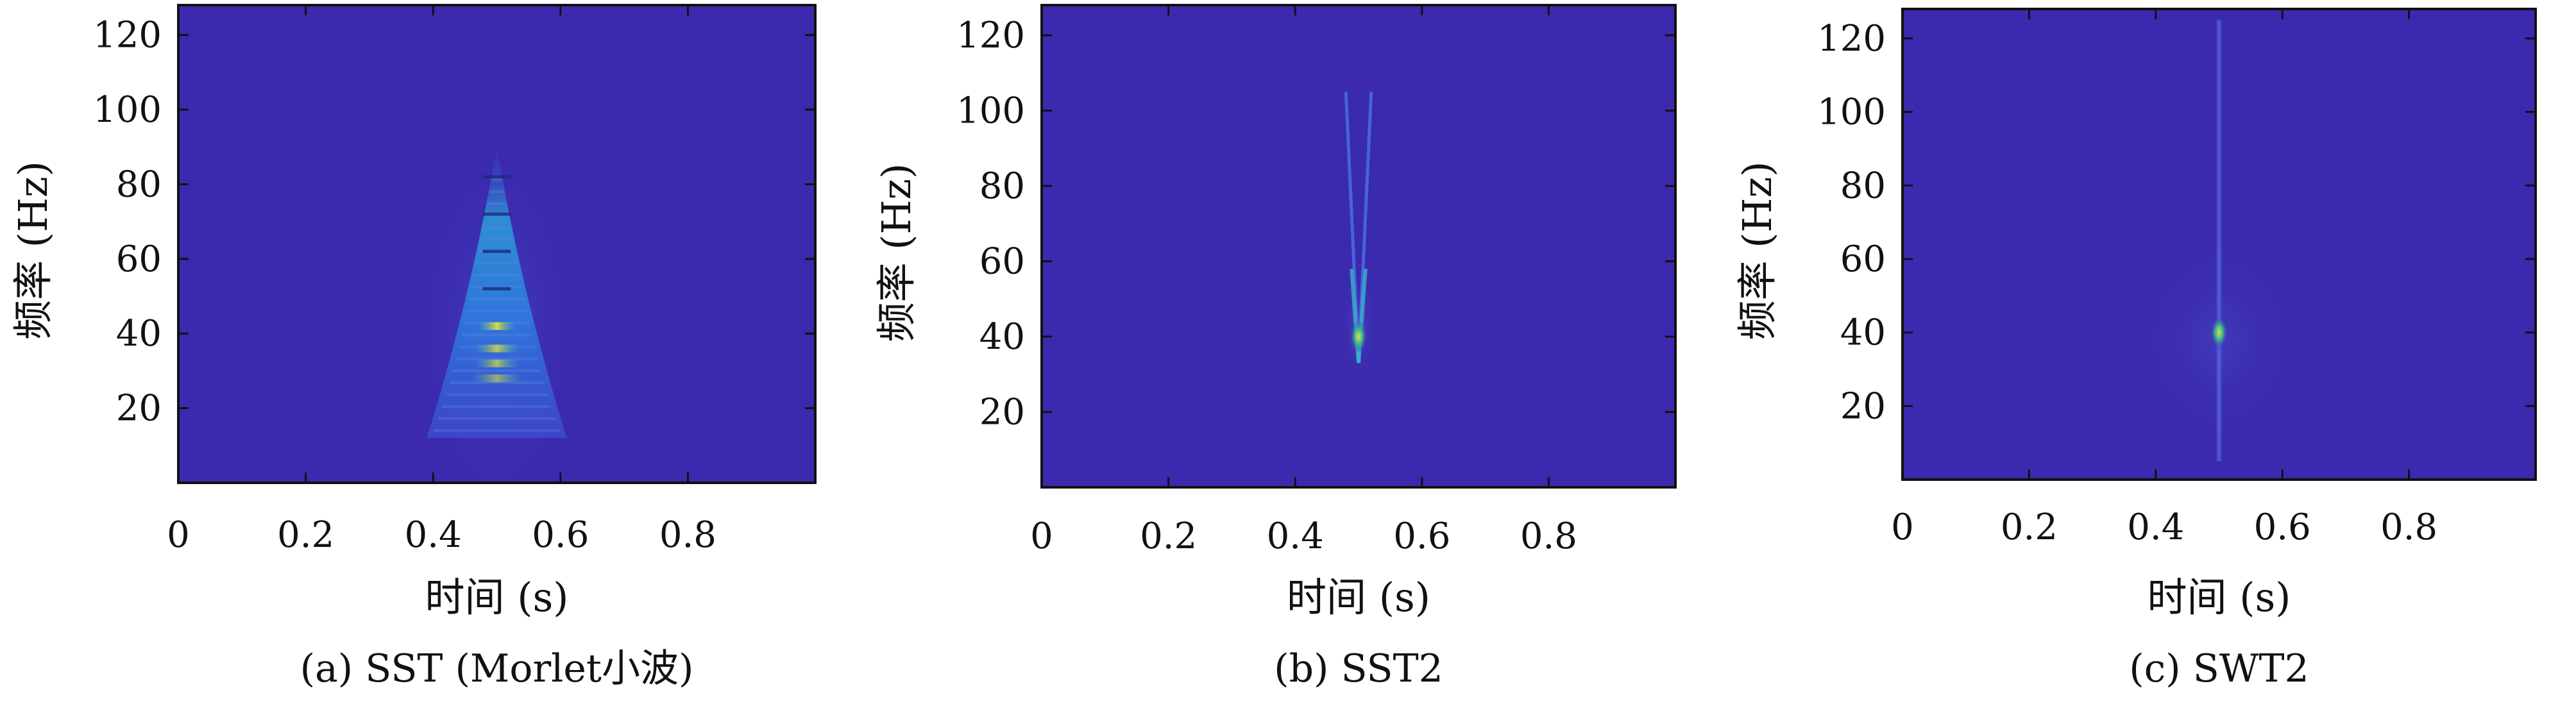 The width and height of the screenshot is (2576, 704). Describe the element at coordinates (497, 668) in the screenshot. I see `subplot-caption: (a) SST (Morlet小波)` at that location.